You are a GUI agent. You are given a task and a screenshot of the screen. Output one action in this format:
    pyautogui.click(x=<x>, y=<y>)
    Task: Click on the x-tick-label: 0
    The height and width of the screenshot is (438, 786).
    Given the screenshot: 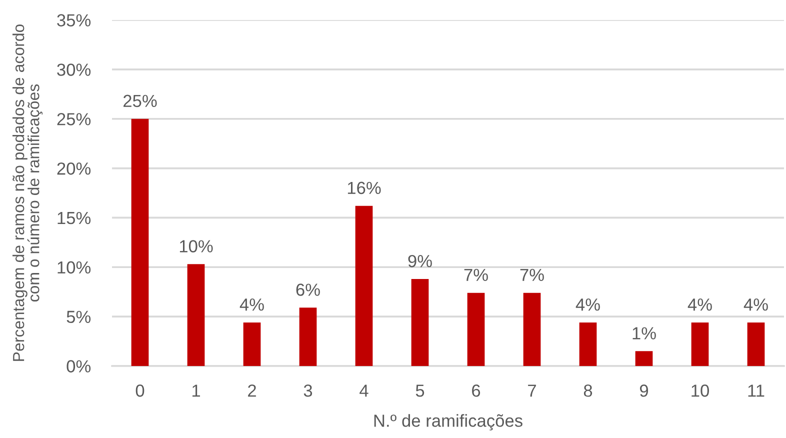 What is the action you would take?
    pyautogui.click(x=140, y=390)
    